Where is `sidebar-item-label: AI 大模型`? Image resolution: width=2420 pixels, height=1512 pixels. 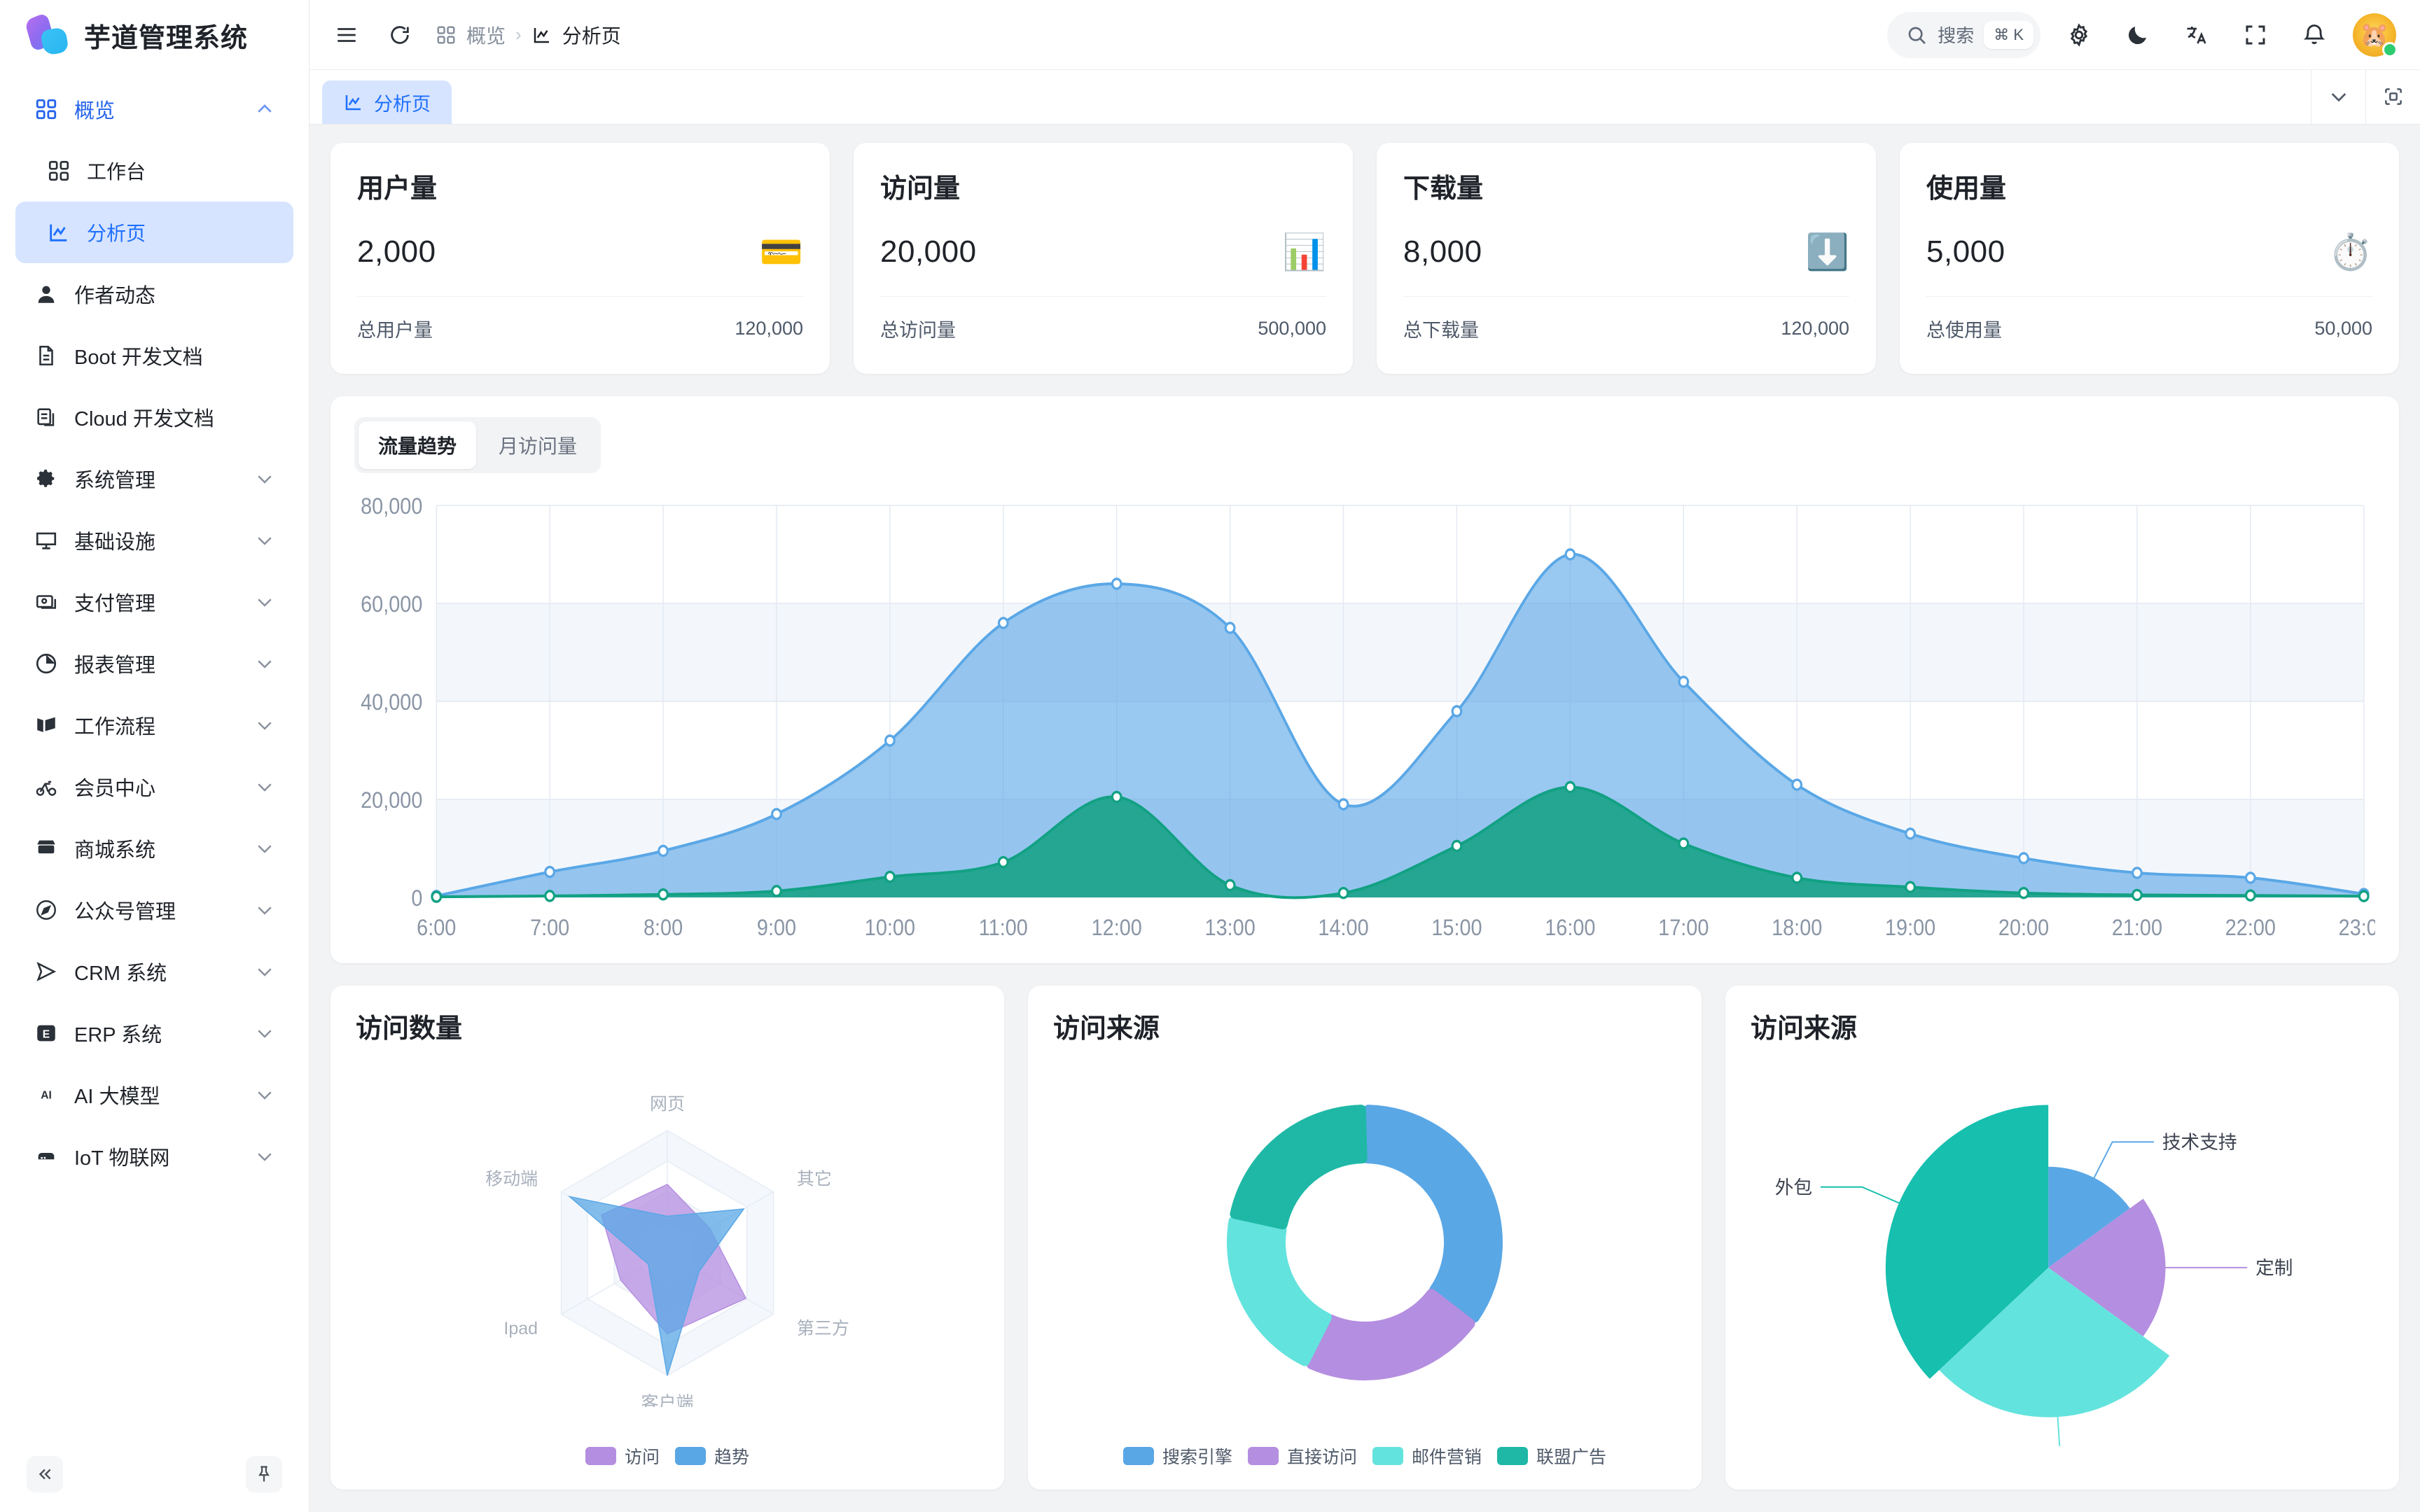
sidebar-item-label: AI 大模型 is located at coordinates (117, 1097).